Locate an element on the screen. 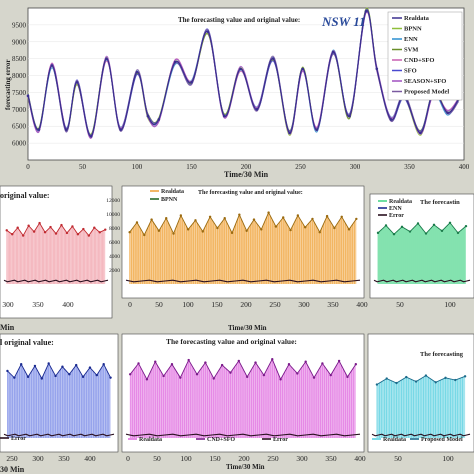 The height and width of the screenshot is (474, 474). p2-x-tick-label: 300 is located at coordinates (304, 304).